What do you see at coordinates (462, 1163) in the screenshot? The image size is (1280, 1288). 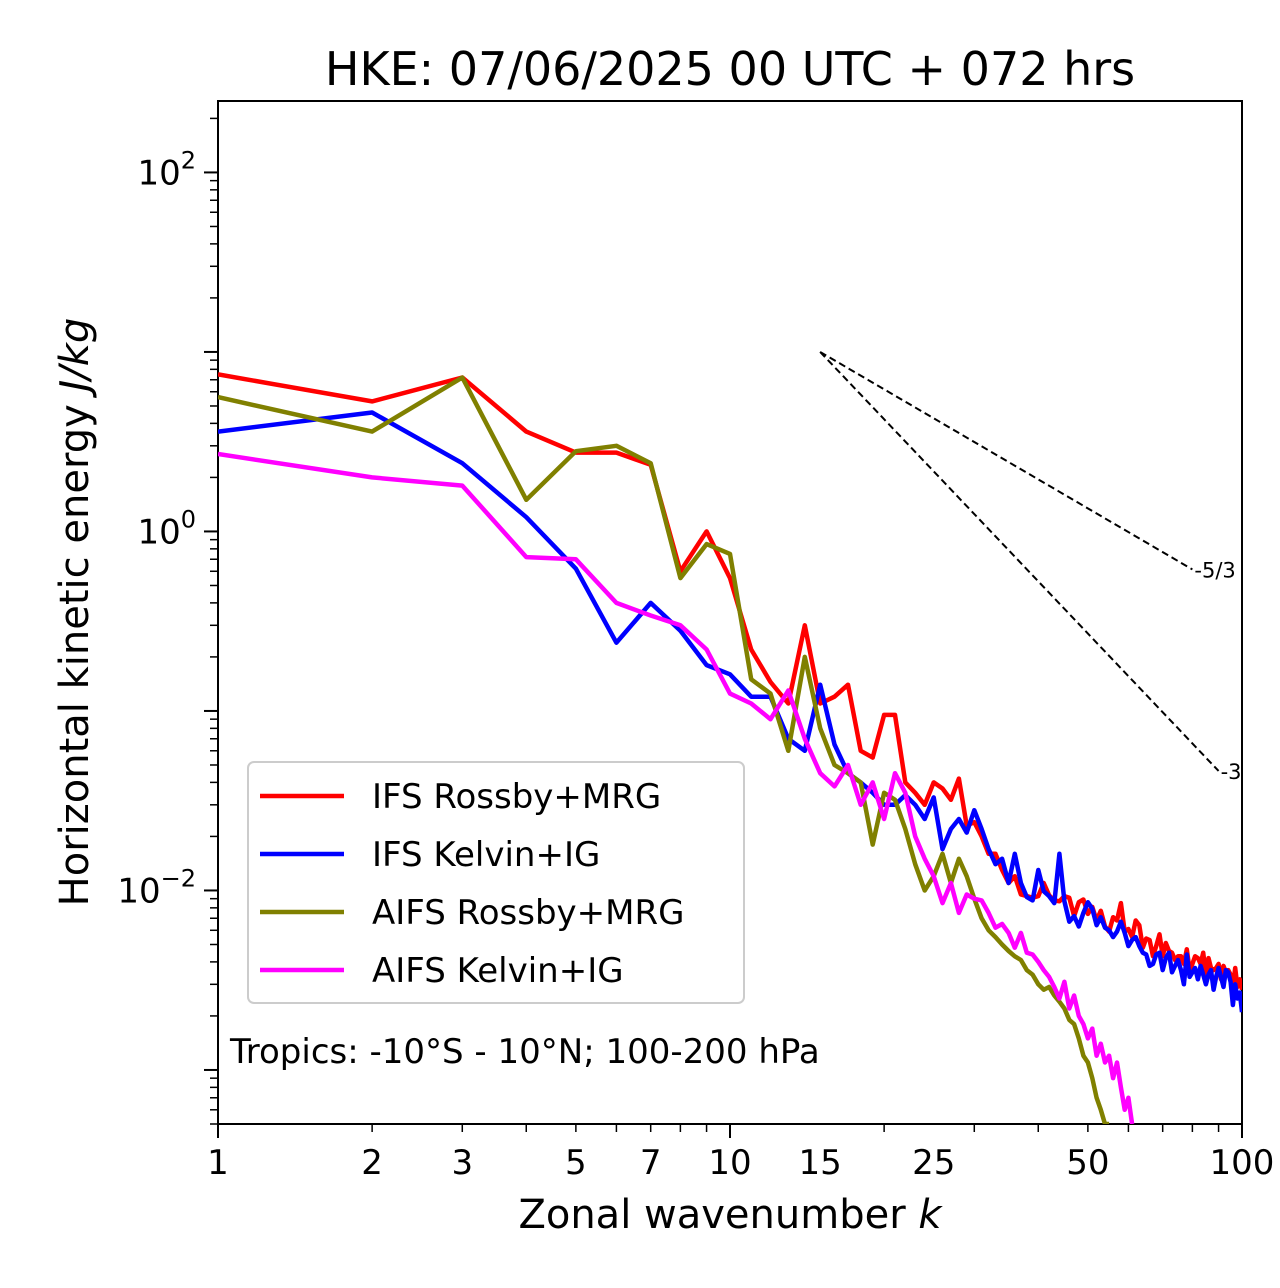 I see `x-tick-label: 3` at bounding box center [462, 1163].